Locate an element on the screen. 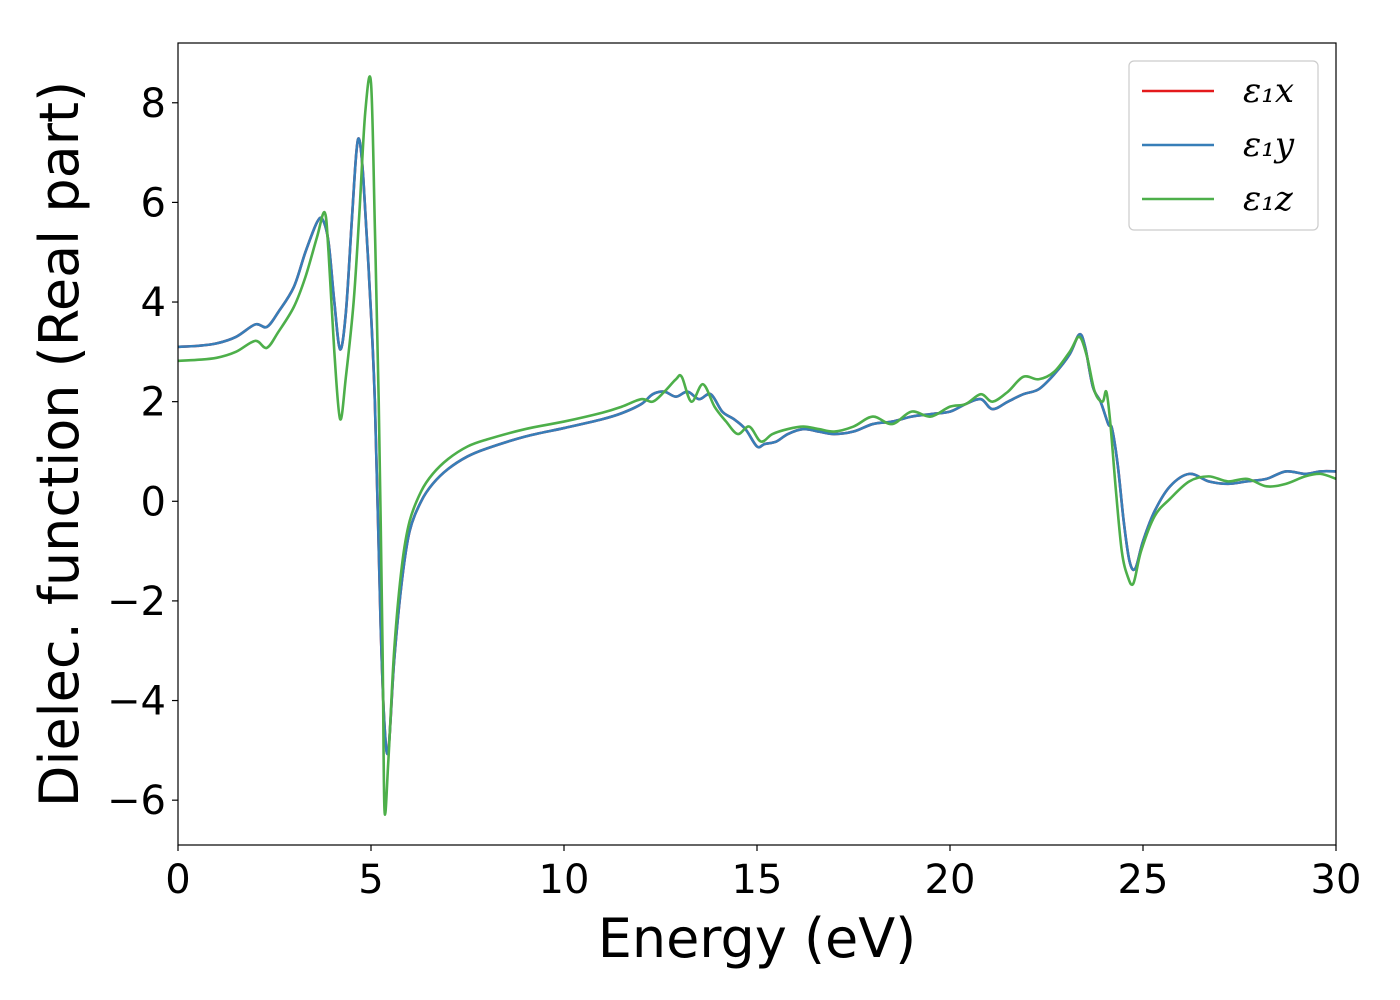 This screenshot has height=1000, width=1400. y-tick-label: −4 is located at coordinates (136, 702).